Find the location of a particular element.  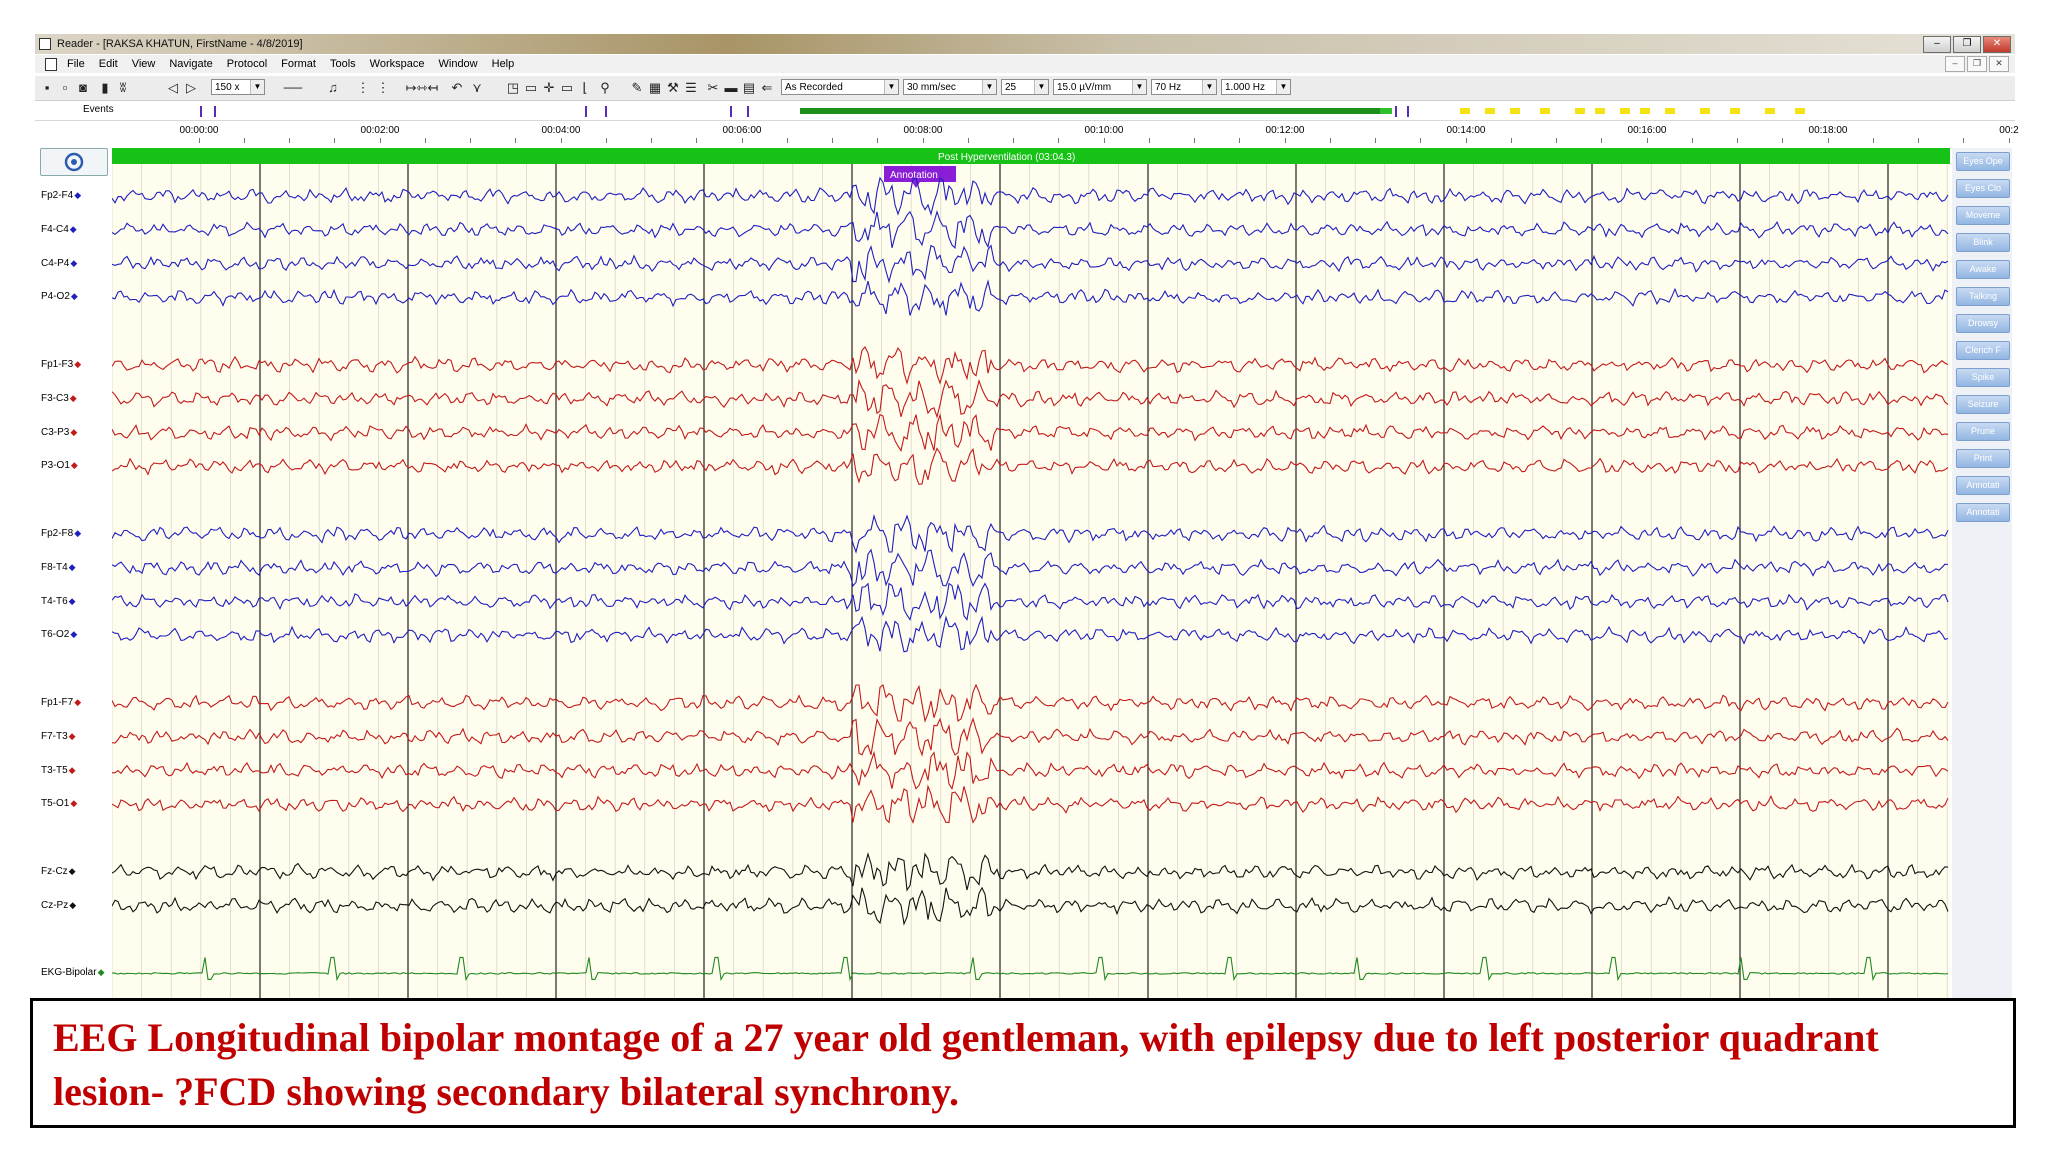

mdi-restore-button: ❐ is located at coordinates (1977, 64).